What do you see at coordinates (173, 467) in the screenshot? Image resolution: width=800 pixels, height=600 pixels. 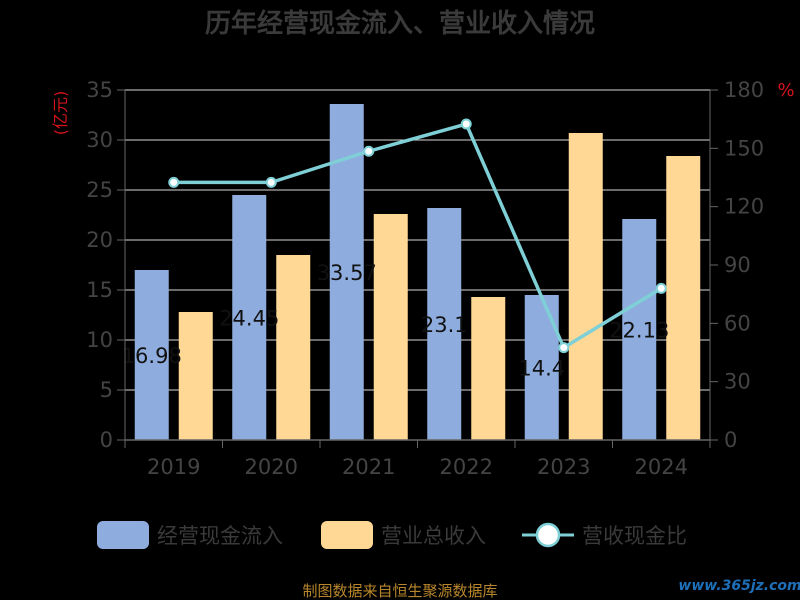 I see `x-tick-label: 2019` at bounding box center [173, 467].